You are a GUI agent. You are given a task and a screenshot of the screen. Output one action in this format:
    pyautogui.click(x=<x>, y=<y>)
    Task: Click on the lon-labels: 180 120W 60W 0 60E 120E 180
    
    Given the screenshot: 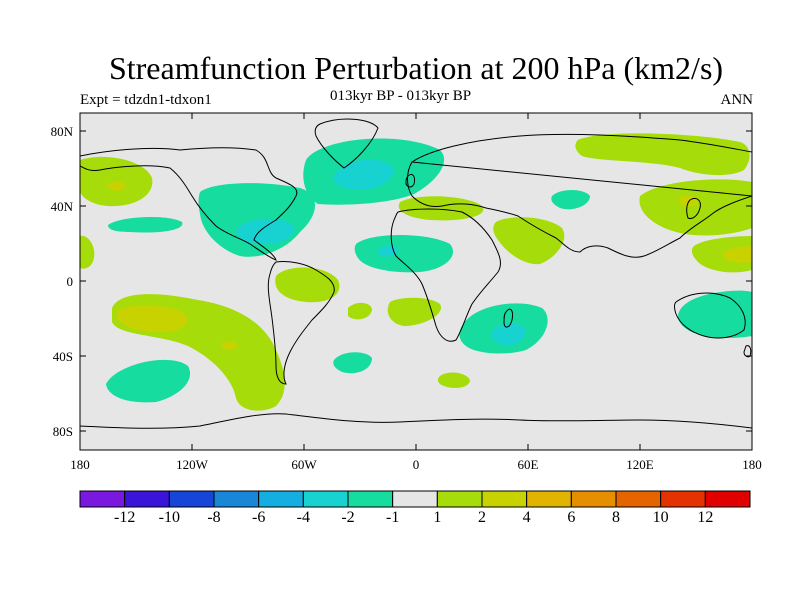 What is the action you would take?
    pyautogui.click(x=416, y=464)
    